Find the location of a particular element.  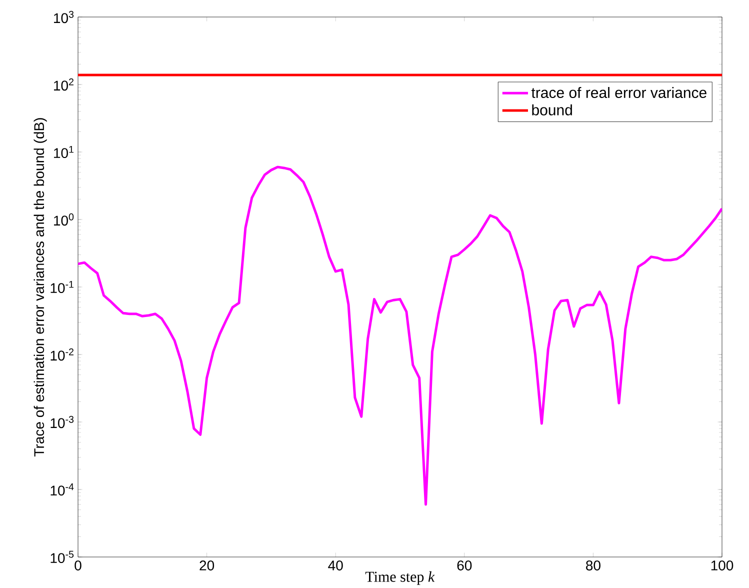

y-tick-label: 10$^{-3}$ is located at coordinates (62, 422).